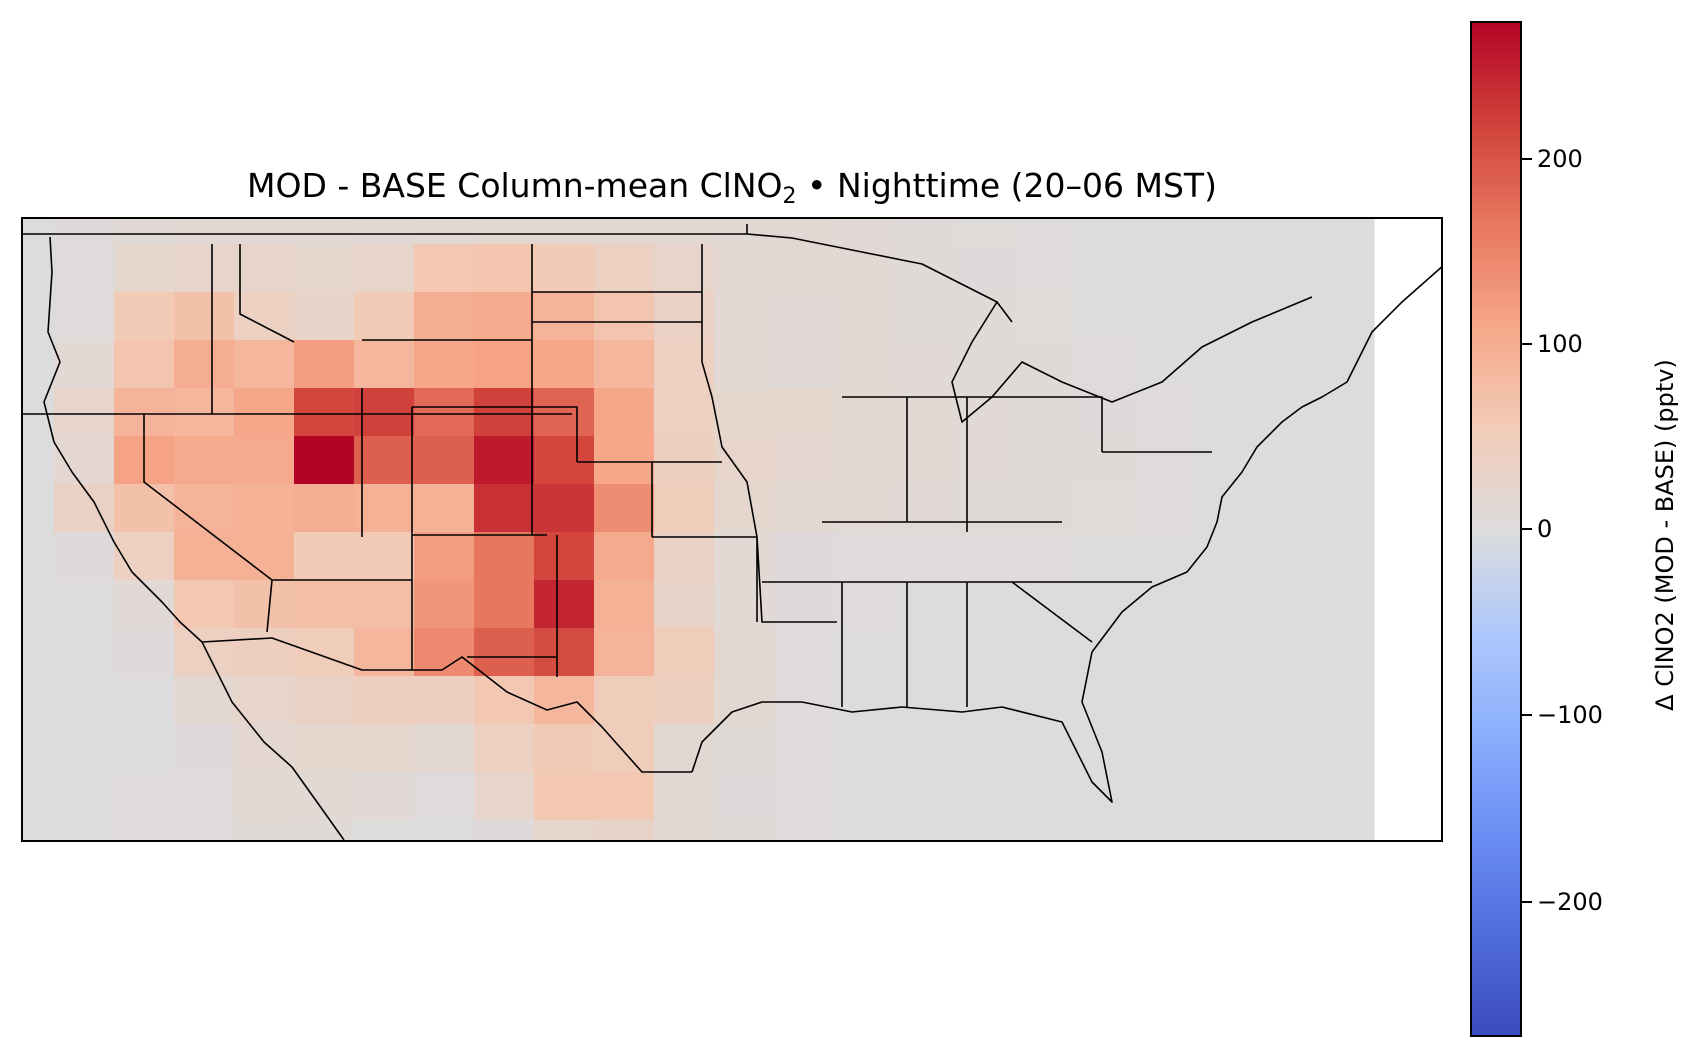 This screenshot has width=1690, height=1060. Describe the element at coordinates (789, 196) in the screenshot. I see `title-subscript: 2` at that location.